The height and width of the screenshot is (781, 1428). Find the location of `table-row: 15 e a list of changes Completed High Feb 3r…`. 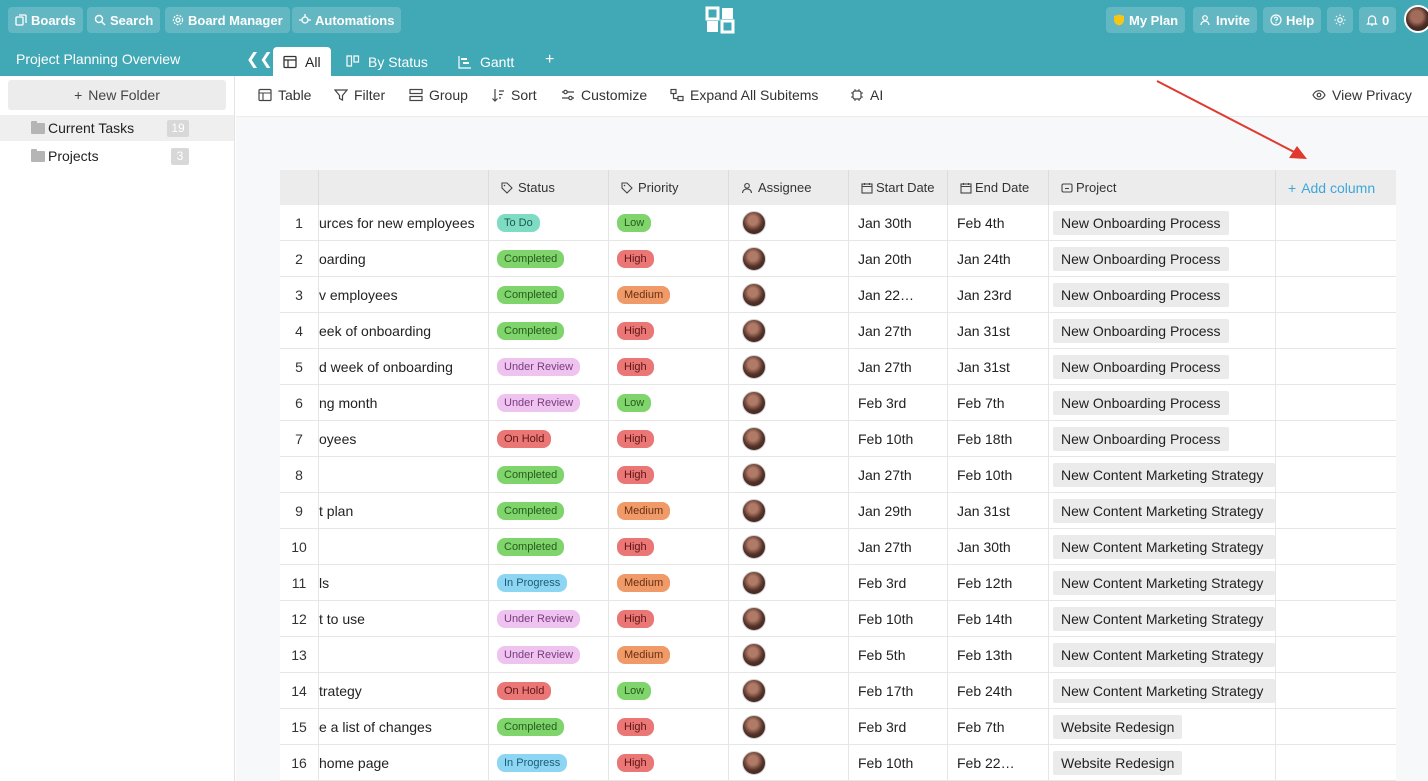

table-row: 15 e a list of changes Completed High Feb 3r… is located at coordinates (838, 727).